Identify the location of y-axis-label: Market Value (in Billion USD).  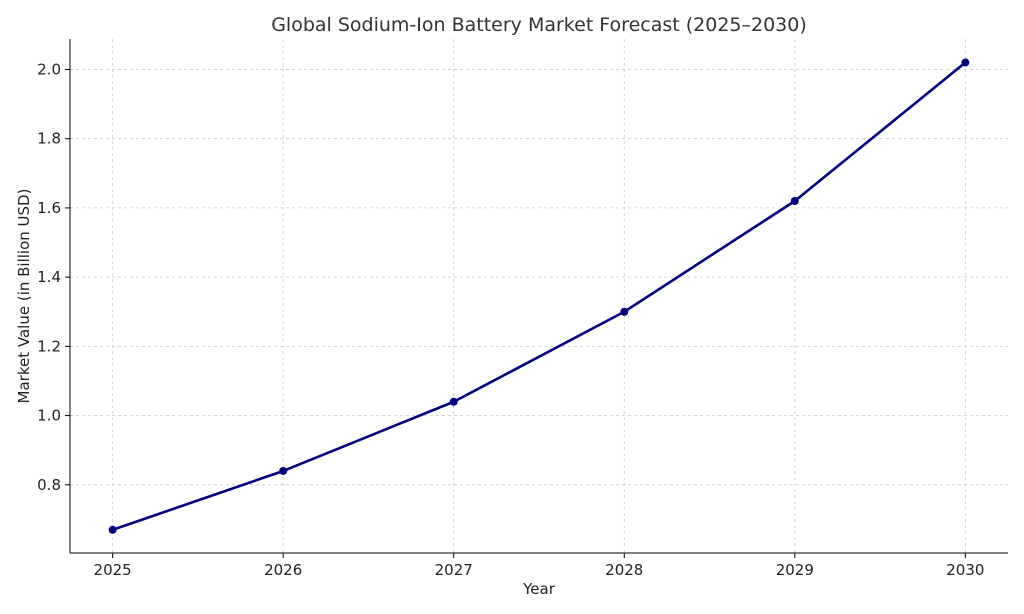
(24, 296).